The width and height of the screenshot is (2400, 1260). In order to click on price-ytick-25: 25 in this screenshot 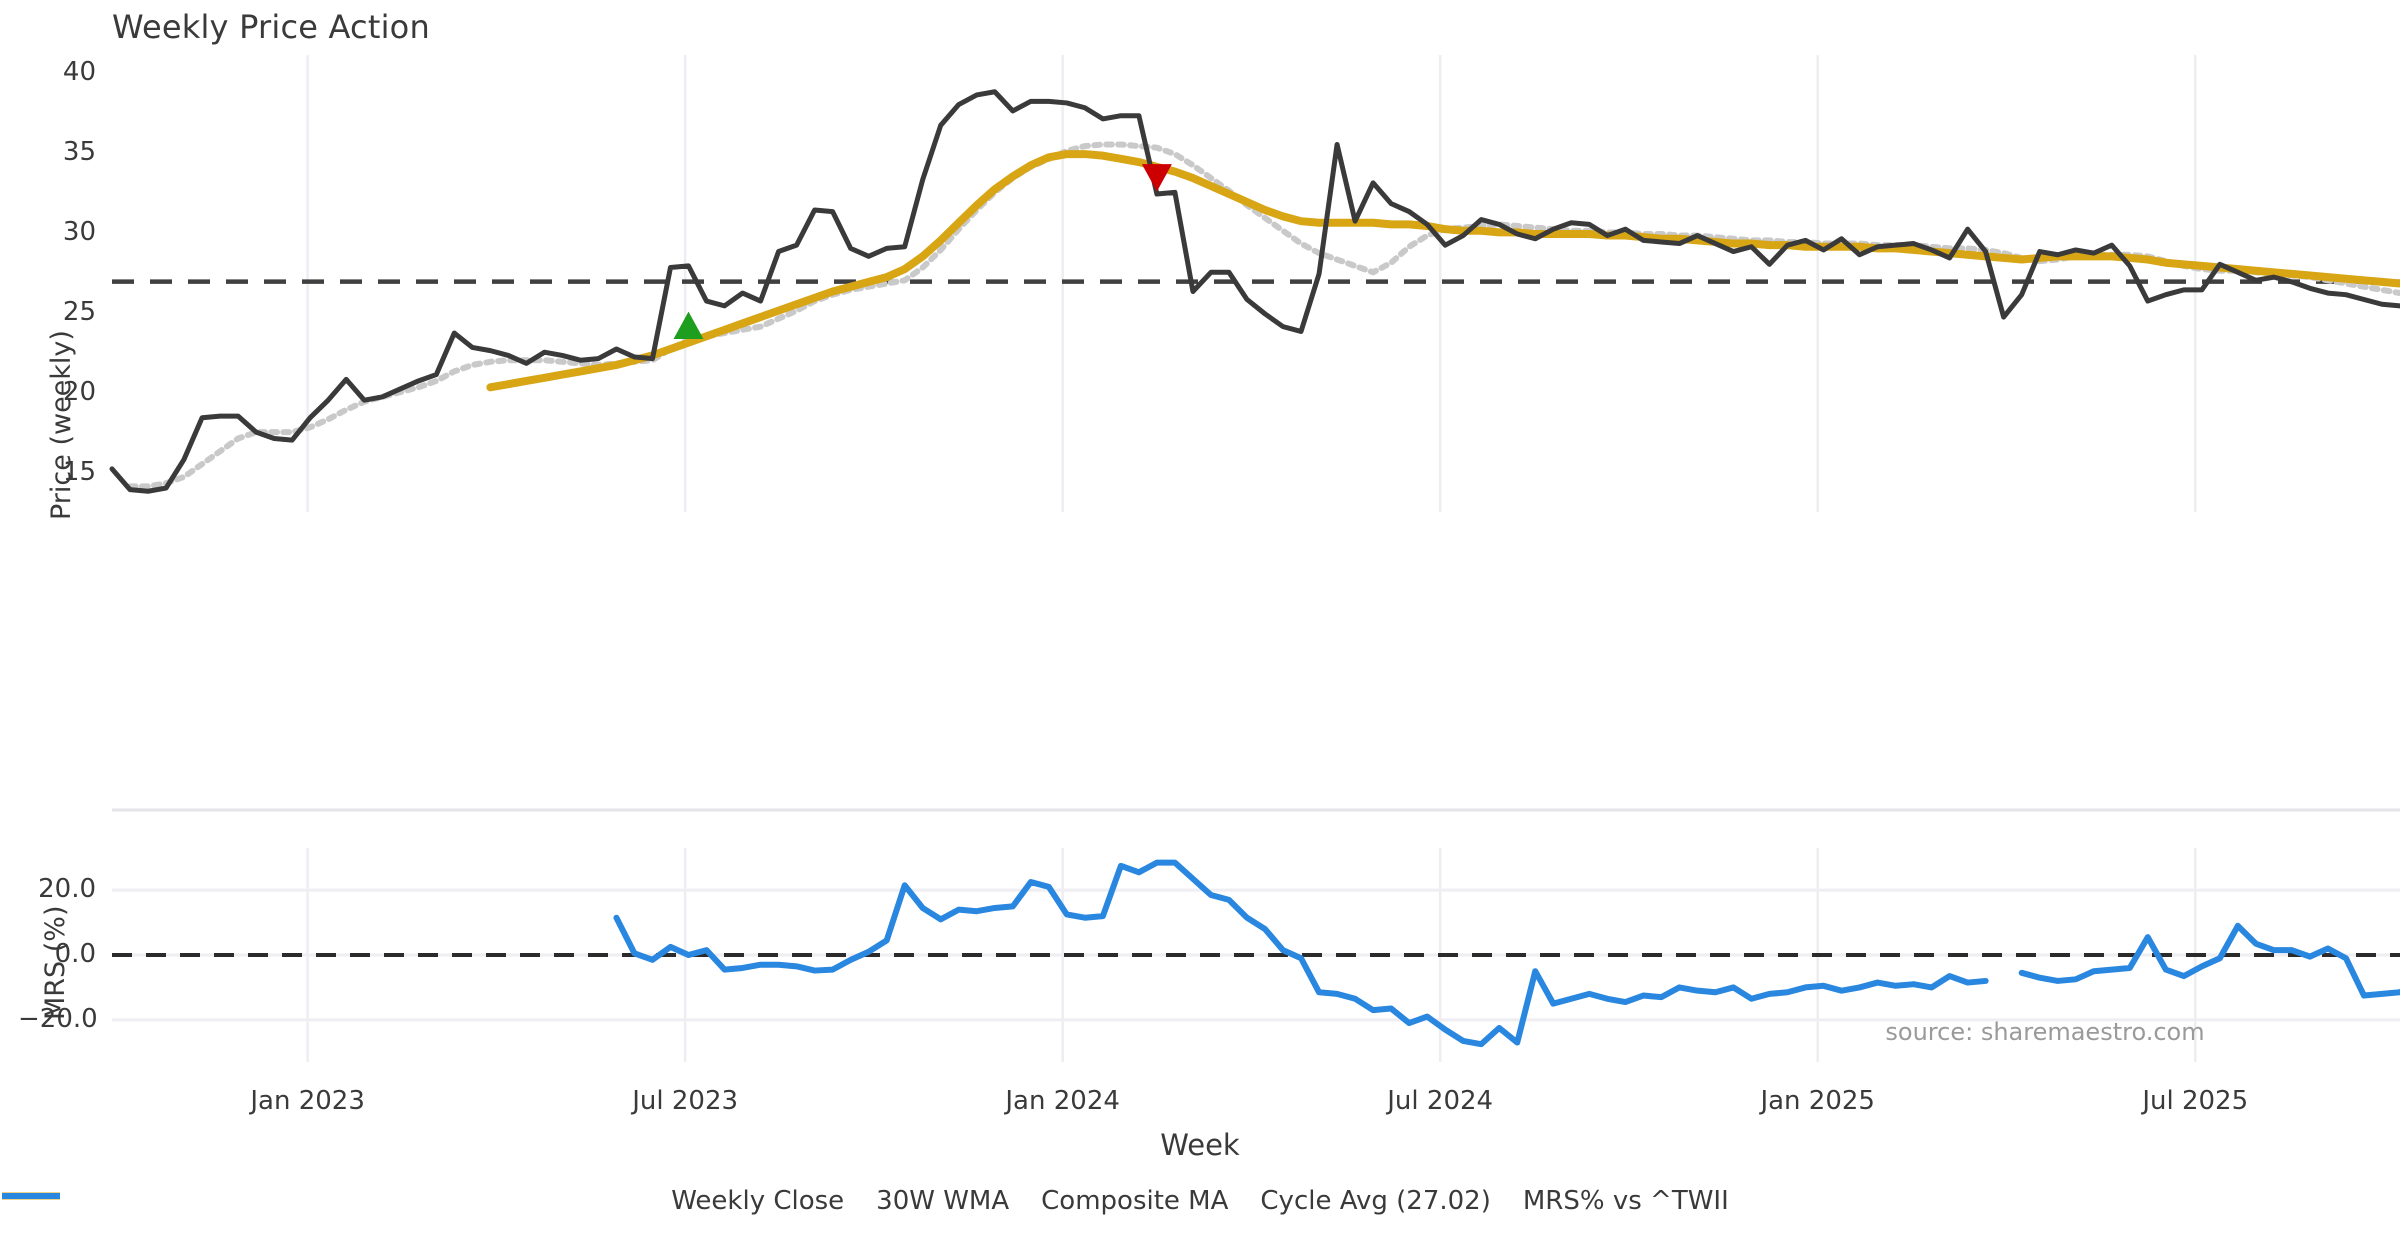, I will do `click(79, 311)`.